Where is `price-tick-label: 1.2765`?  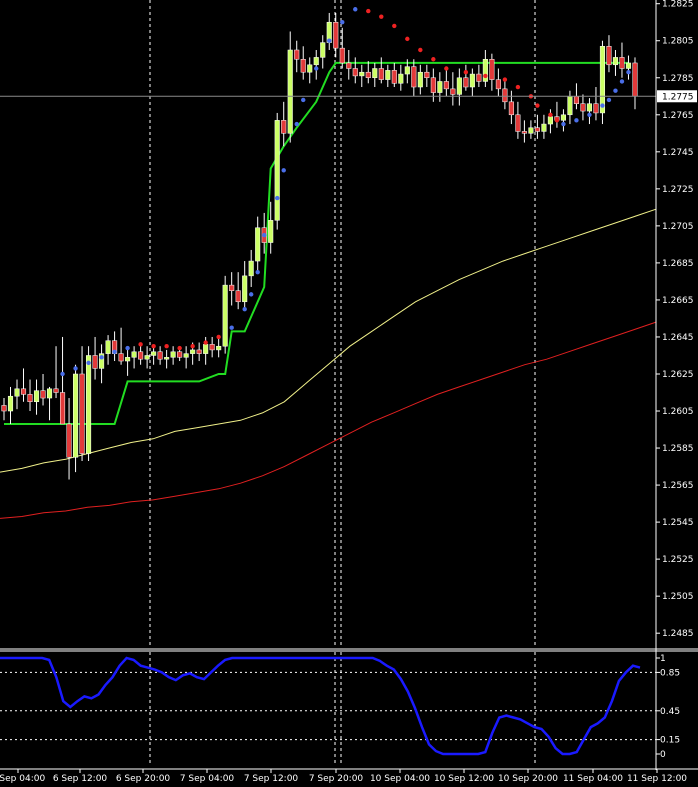 price-tick-label: 1.2765 is located at coordinates (678, 116).